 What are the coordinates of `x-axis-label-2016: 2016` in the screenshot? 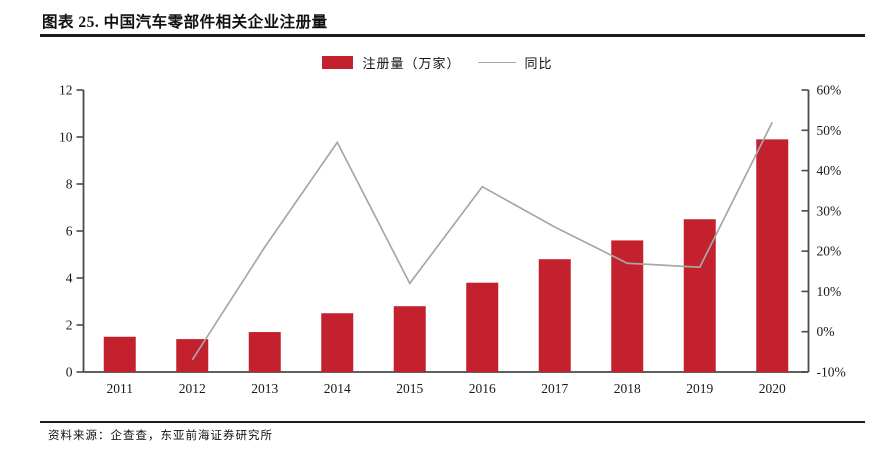 It's located at (482, 388).